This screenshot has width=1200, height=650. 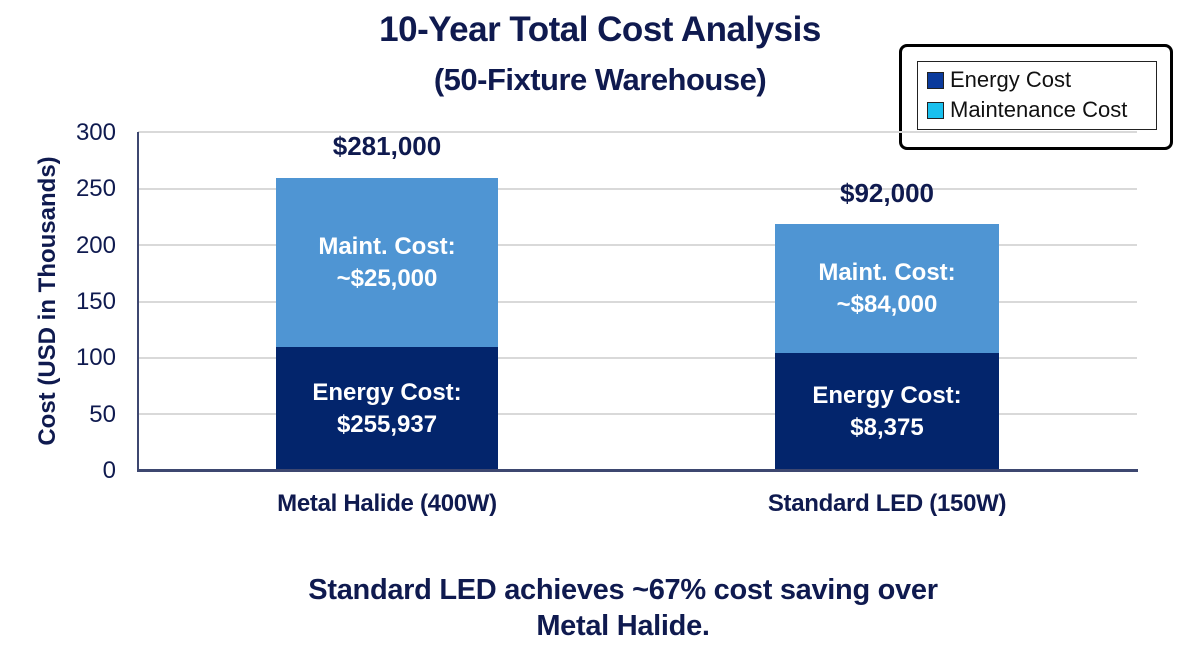 I want to click on energy-label-line2: $8,375, so click(x=887, y=427).